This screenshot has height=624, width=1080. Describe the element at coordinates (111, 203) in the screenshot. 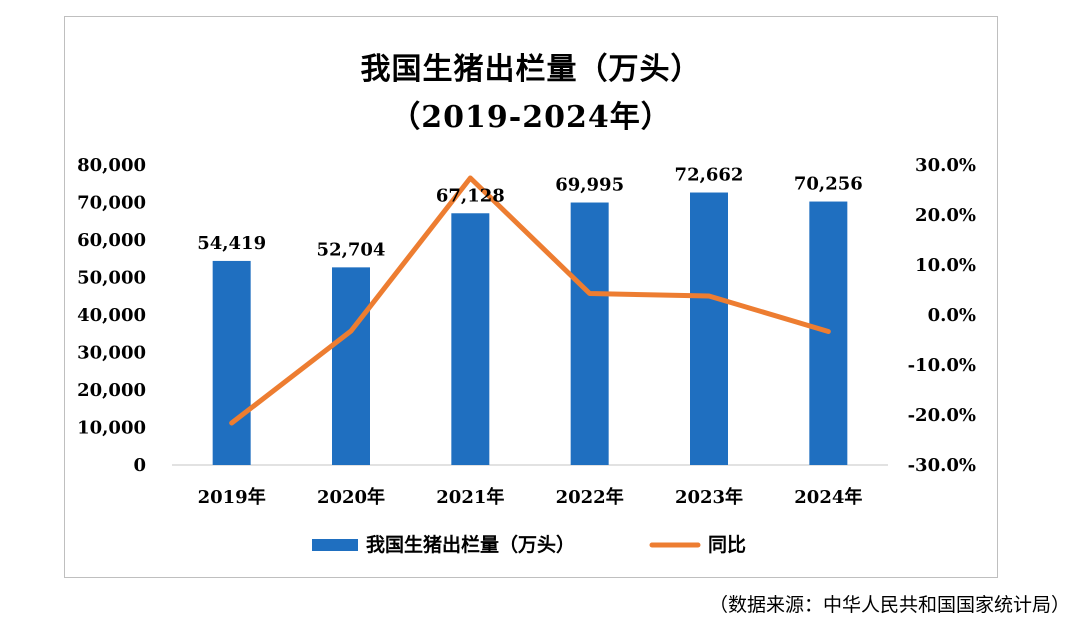

I see `y-left-tick-label: 70,000` at that location.